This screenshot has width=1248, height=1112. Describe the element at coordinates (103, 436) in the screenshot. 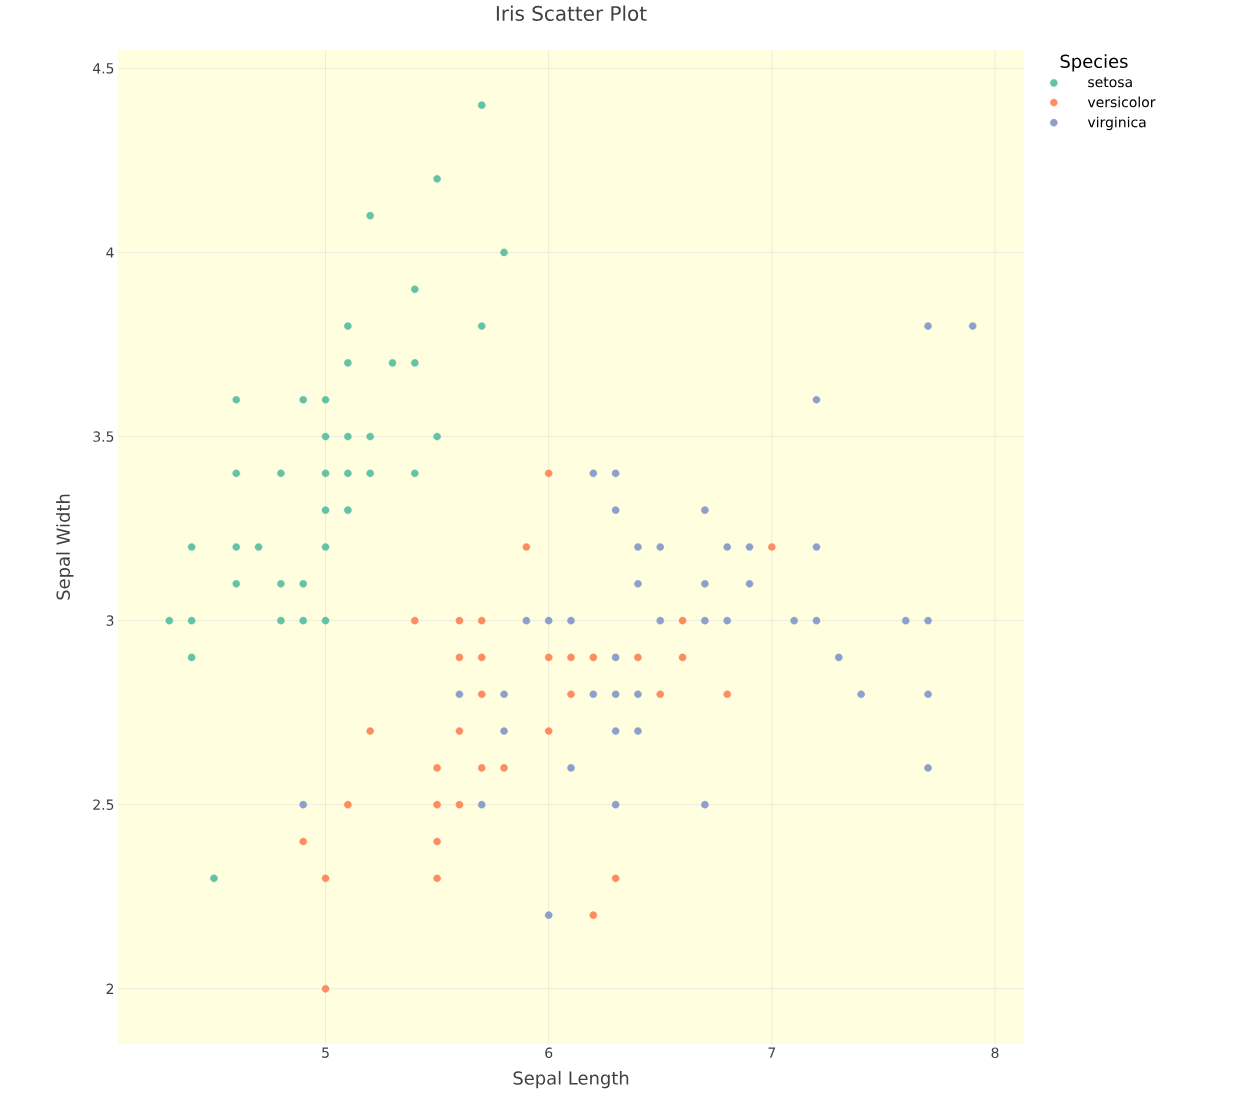

I see `y-tick-label: 3.5` at that location.